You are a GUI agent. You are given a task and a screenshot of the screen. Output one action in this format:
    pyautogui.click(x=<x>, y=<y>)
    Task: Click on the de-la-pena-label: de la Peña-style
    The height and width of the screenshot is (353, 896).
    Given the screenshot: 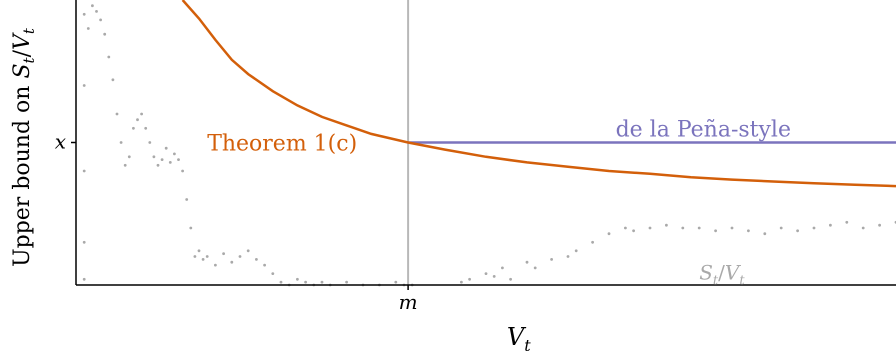 What is the action you would take?
    pyautogui.click(x=703, y=130)
    